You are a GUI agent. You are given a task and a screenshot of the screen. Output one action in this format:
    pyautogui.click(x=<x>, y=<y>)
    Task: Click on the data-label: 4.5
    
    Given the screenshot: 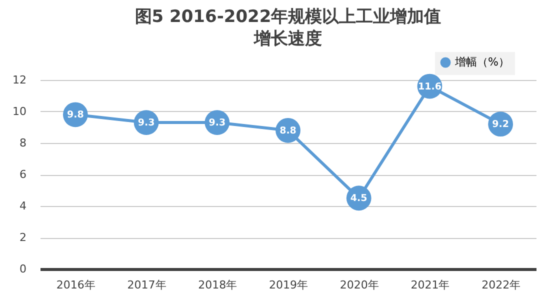 What is the action you would take?
    pyautogui.click(x=359, y=198)
    